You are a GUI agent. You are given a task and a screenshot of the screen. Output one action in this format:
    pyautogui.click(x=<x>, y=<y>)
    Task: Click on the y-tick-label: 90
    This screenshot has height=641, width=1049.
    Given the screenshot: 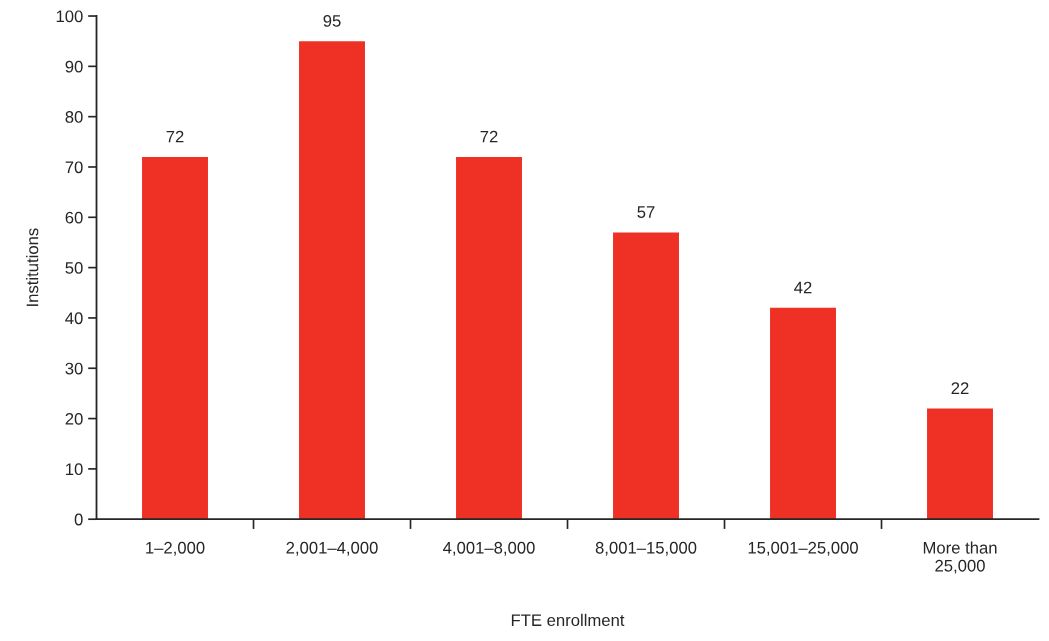 What is the action you would take?
    pyautogui.click(x=74, y=66)
    